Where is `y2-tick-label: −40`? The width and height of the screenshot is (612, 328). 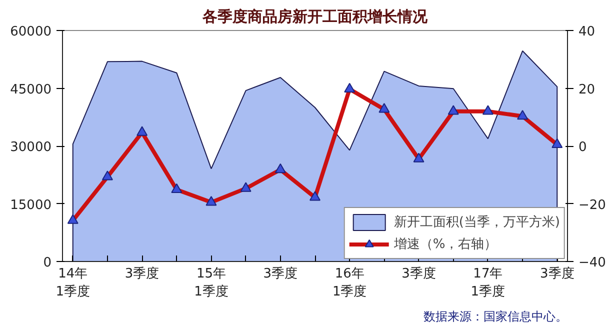
y2-tick-label: −40 is located at coordinates (592, 263).